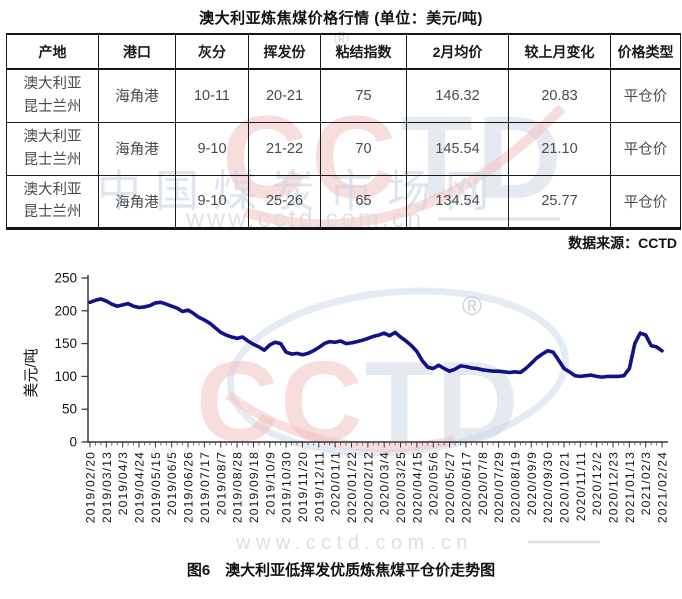  Describe the element at coordinates (363, 201) in the screenshot. I see `cell-caking-index: 65` at that location.